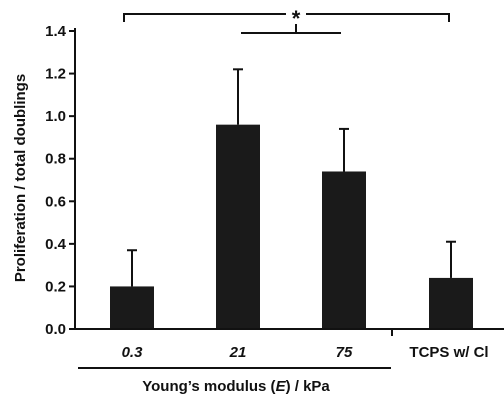  What do you see at coordinates (60, 180) in the screenshot?
I see `y-axis-ticks: 0.0 0.2 0.4 0.6 0.8 1.0 1.2 1.4` at bounding box center [60, 180].